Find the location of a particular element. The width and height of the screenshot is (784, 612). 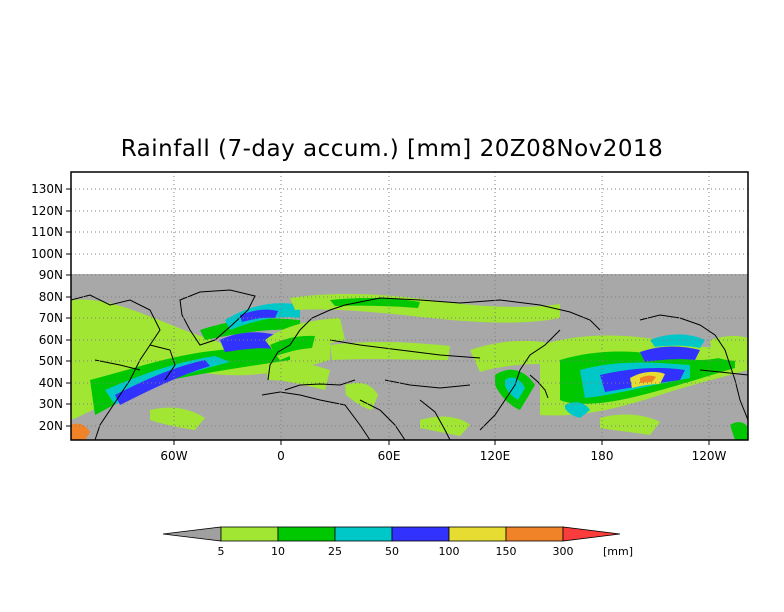

colorbar-label-150: 150 is located at coordinates (506, 551).